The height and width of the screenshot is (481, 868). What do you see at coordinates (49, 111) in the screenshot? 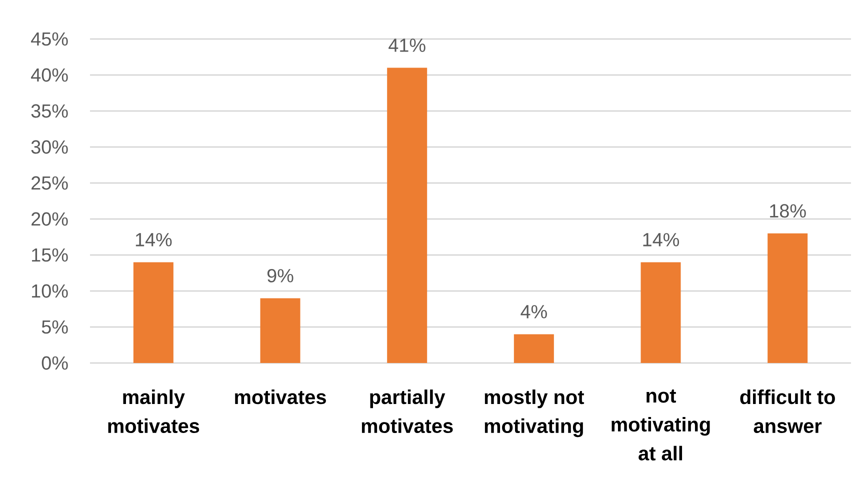
I see `y-tick-label: 35%` at bounding box center [49, 111].